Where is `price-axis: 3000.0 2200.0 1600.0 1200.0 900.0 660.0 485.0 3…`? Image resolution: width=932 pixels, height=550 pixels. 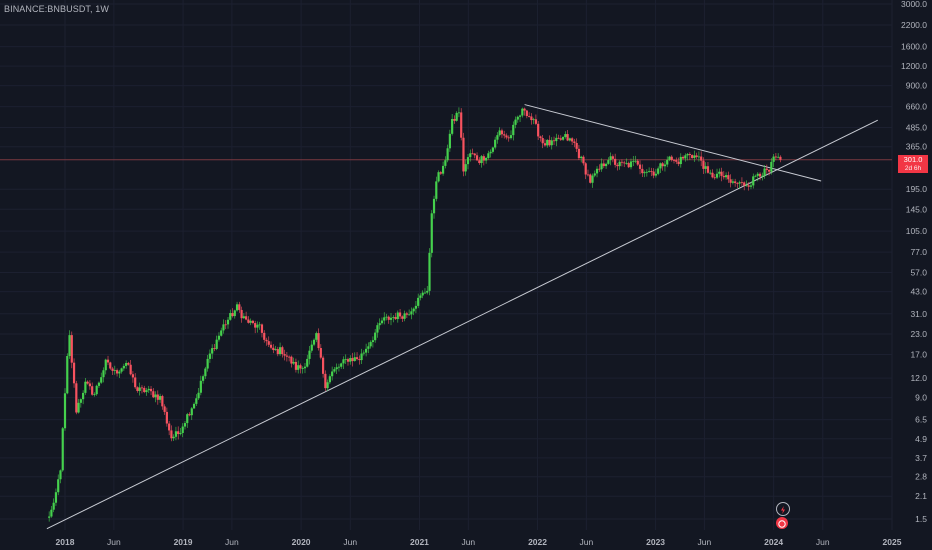 price-axis: 3000.0 2200.0 1600.0 1200.0 900.0 660.0 485.0 3… is located at coordinates (914, 262).